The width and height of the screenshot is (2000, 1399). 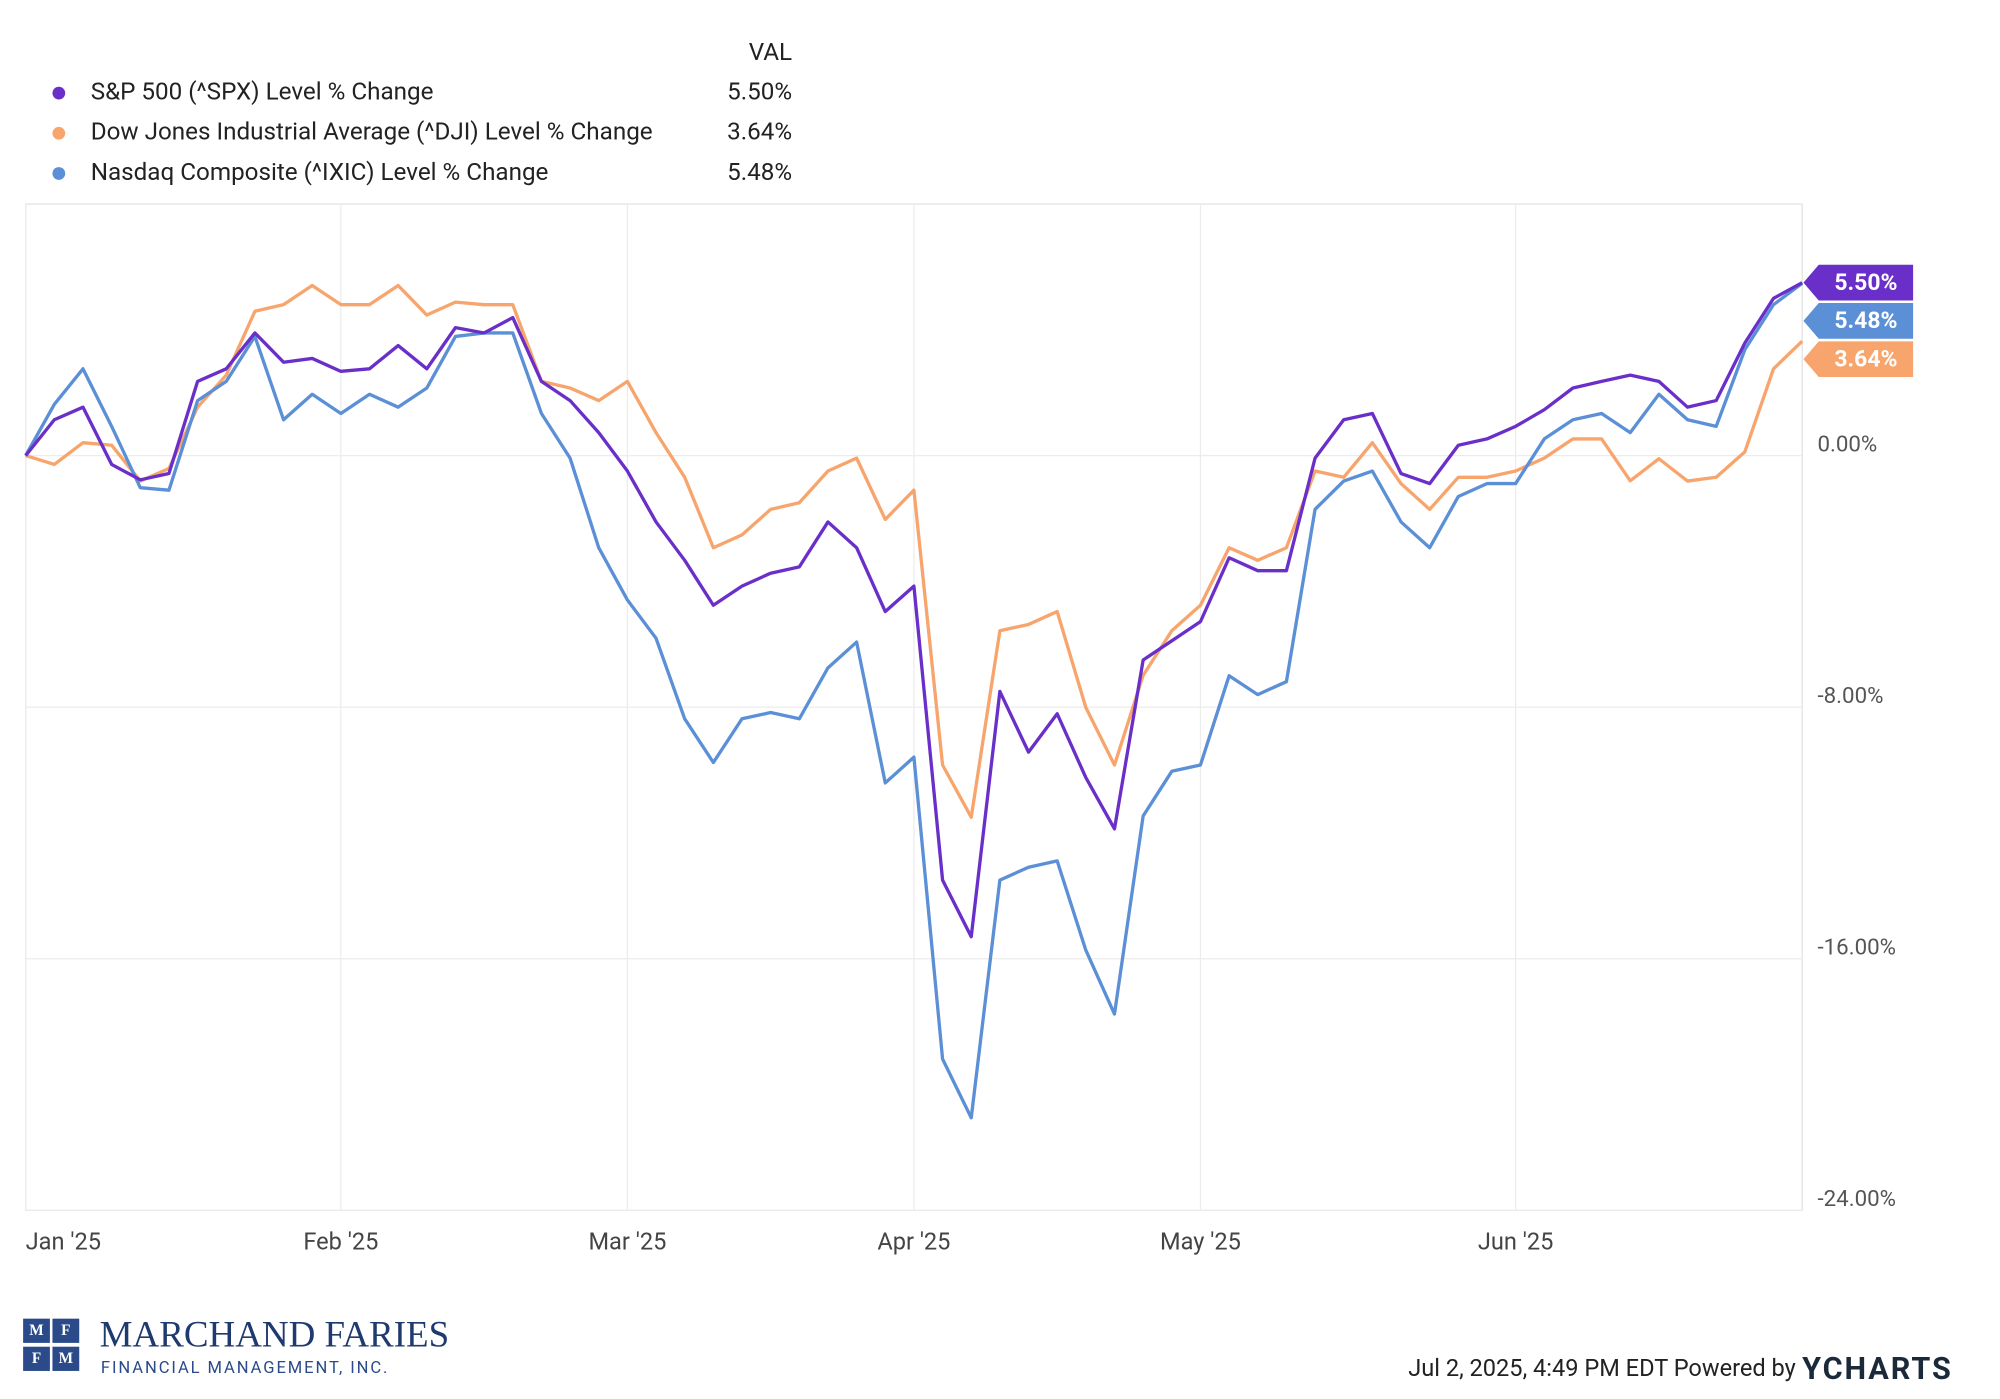 What do you see at coordinates (1516, 1242) in the screenshot?
I see `x-tick-label: Jun '25` at bounding box center [1516, 1242].